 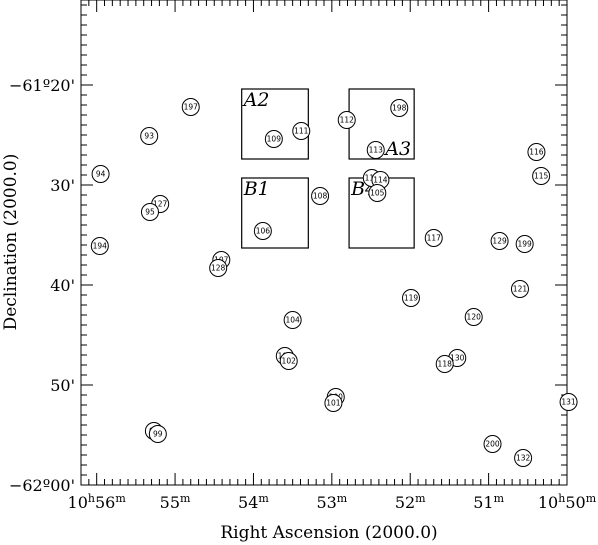 What do you see at coordinates (42, 85) in the screenshot?
I see `y-tick-label: −61º20'` at bounding box center [42, 85].